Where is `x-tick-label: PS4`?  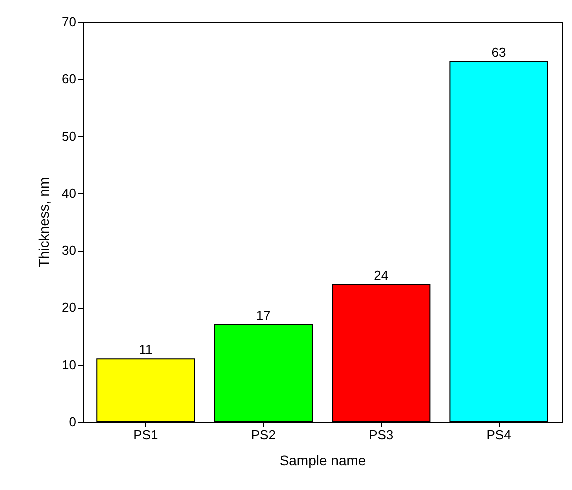 x-tick-label: PS4 is located at coordinates (499, 435).